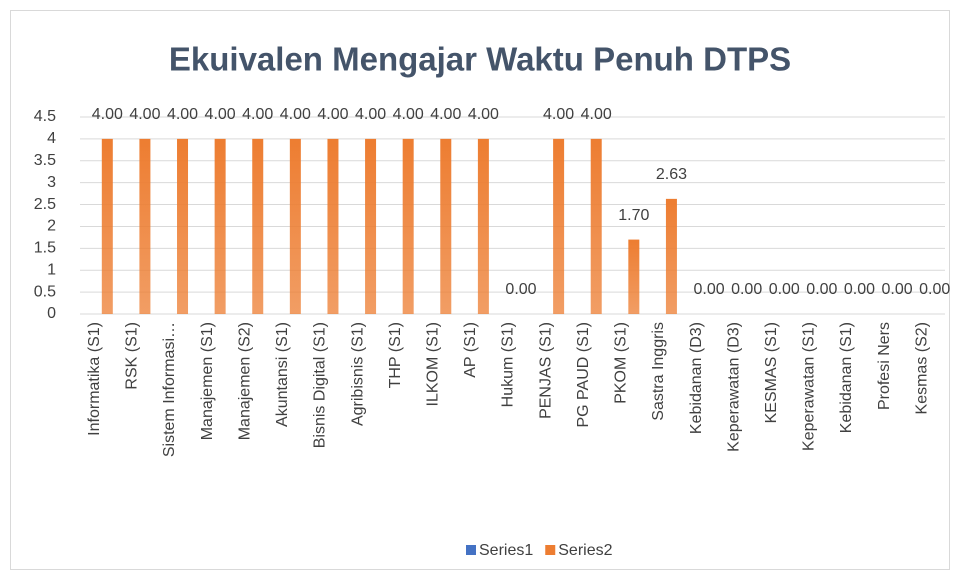 This screenshot has height=581, width=959. What do you see at coordinates (45, 248) in the screenshot?
I see `y-tick-label: 1.5` at bounding box center [45, 248].